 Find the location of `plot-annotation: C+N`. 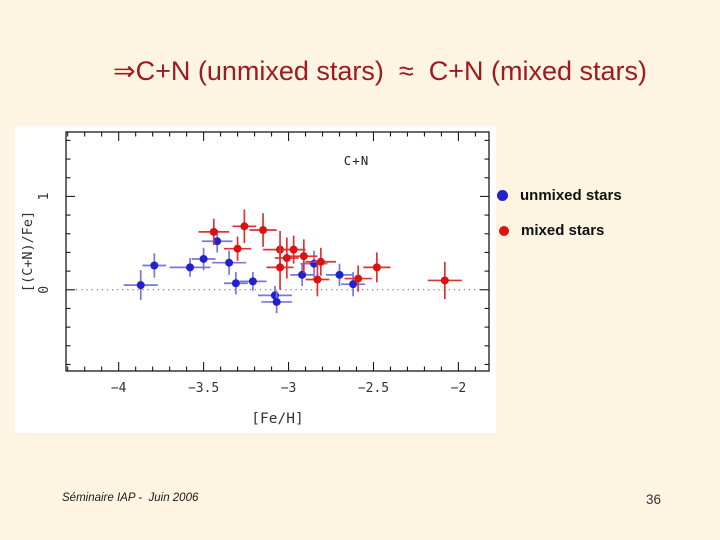

plot-annotation: C+N is located at coordinates (357, 160).